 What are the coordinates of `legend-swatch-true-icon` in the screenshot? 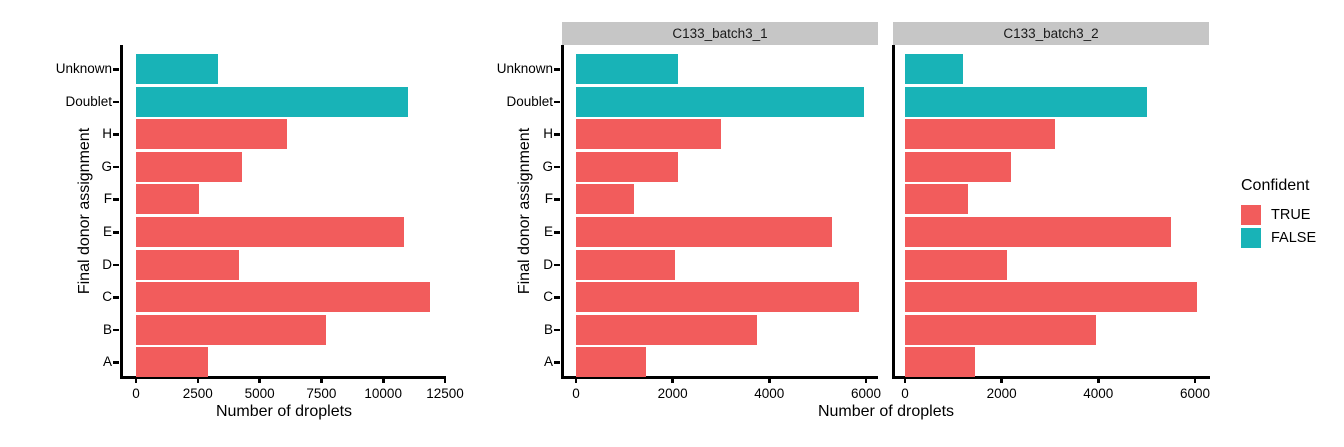 It's located at (1251, 215).